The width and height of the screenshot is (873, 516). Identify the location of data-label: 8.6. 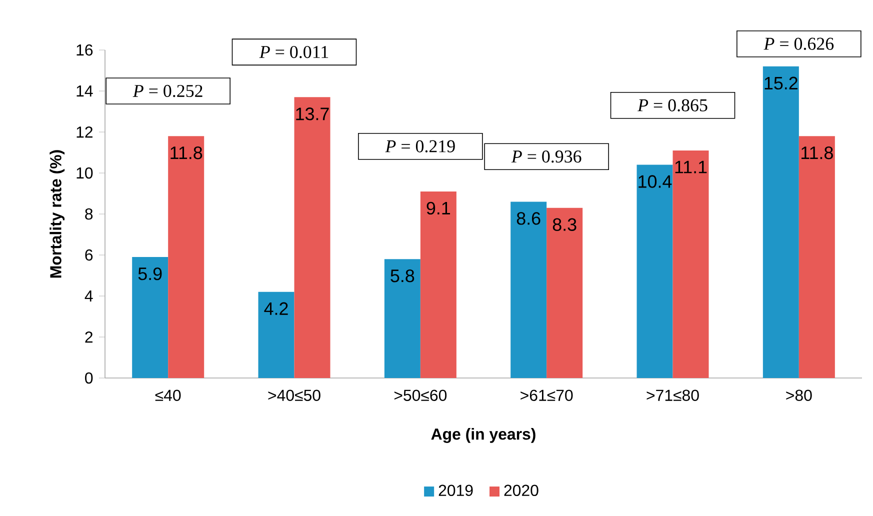
(528, 218).